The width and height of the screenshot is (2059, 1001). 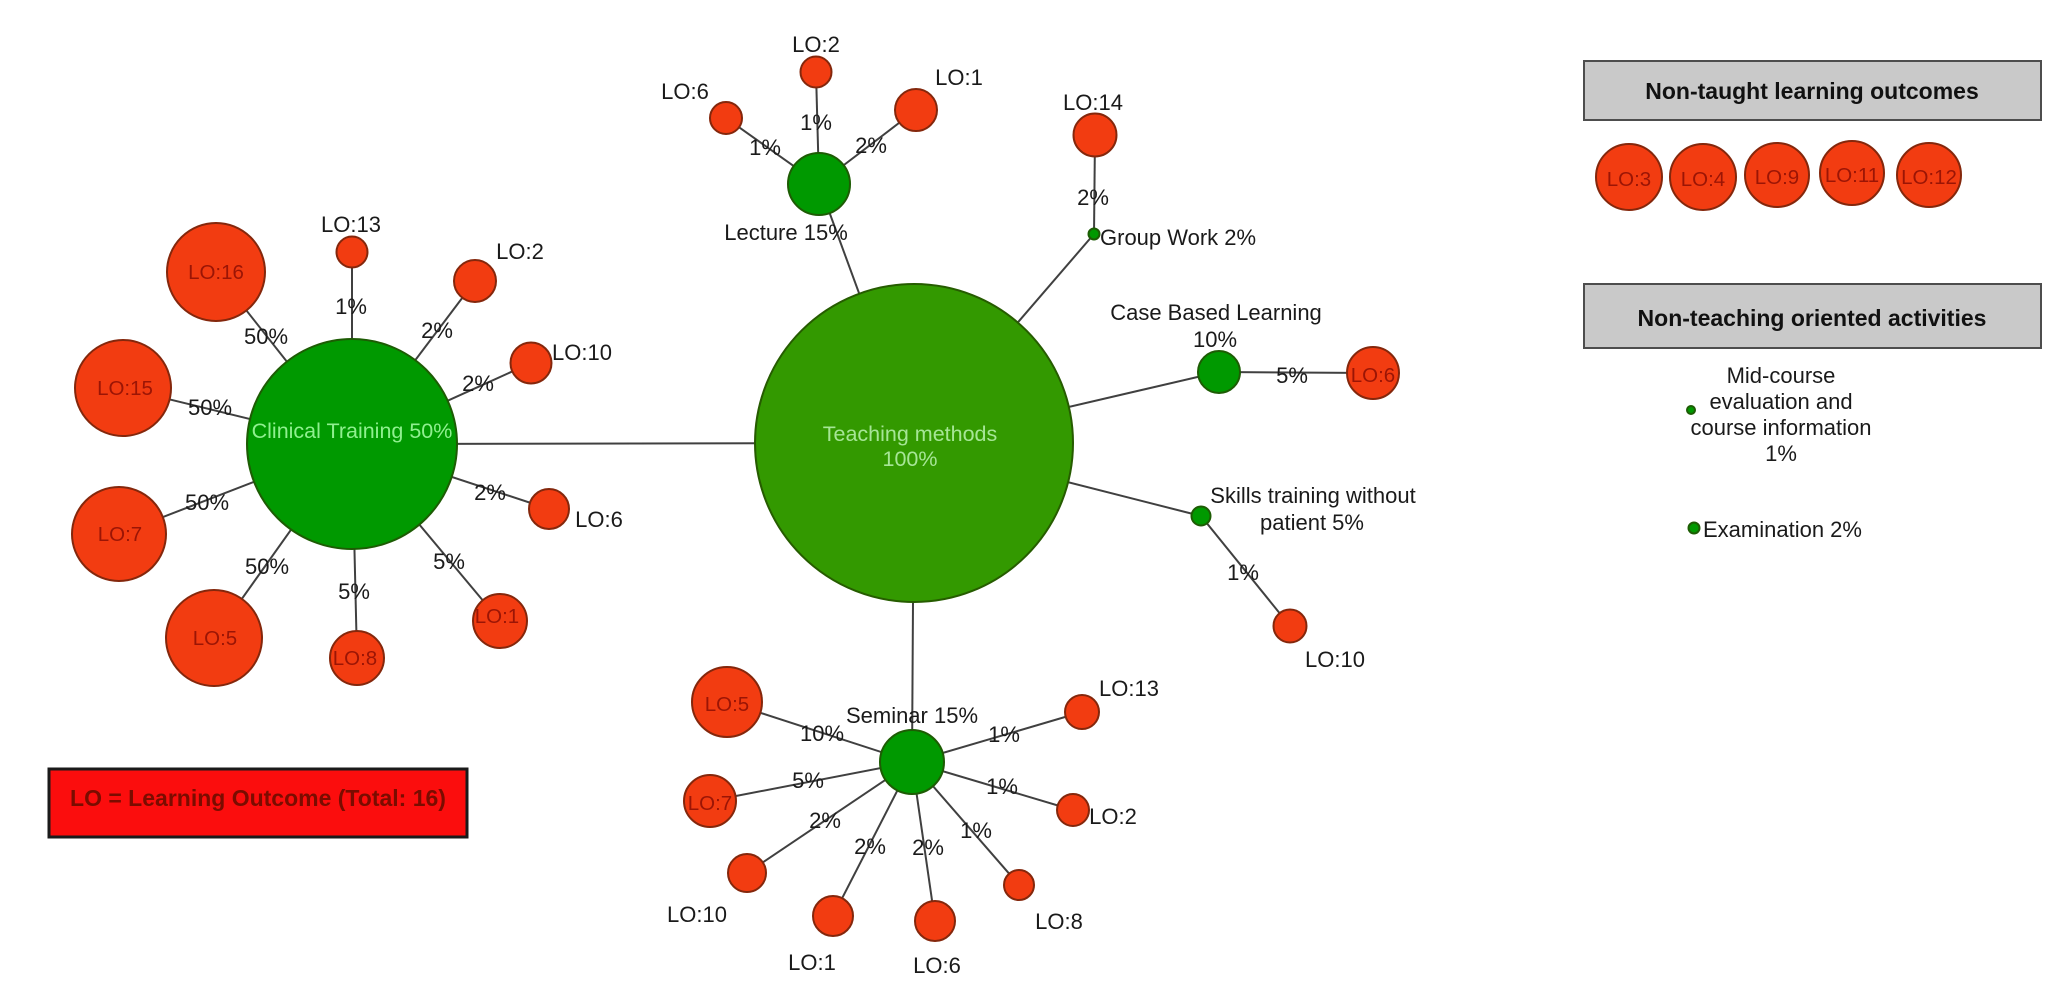 What do you see at coordinates (125, 388) in the screenshot?
I see `svg-text: LO:15` at bounding box center [125, 388].